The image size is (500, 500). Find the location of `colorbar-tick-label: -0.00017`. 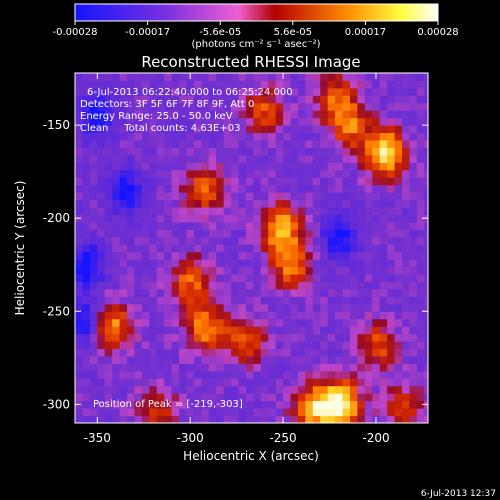

colorbar-tick-label: -0.00017 is located at coordinates (147, 32).